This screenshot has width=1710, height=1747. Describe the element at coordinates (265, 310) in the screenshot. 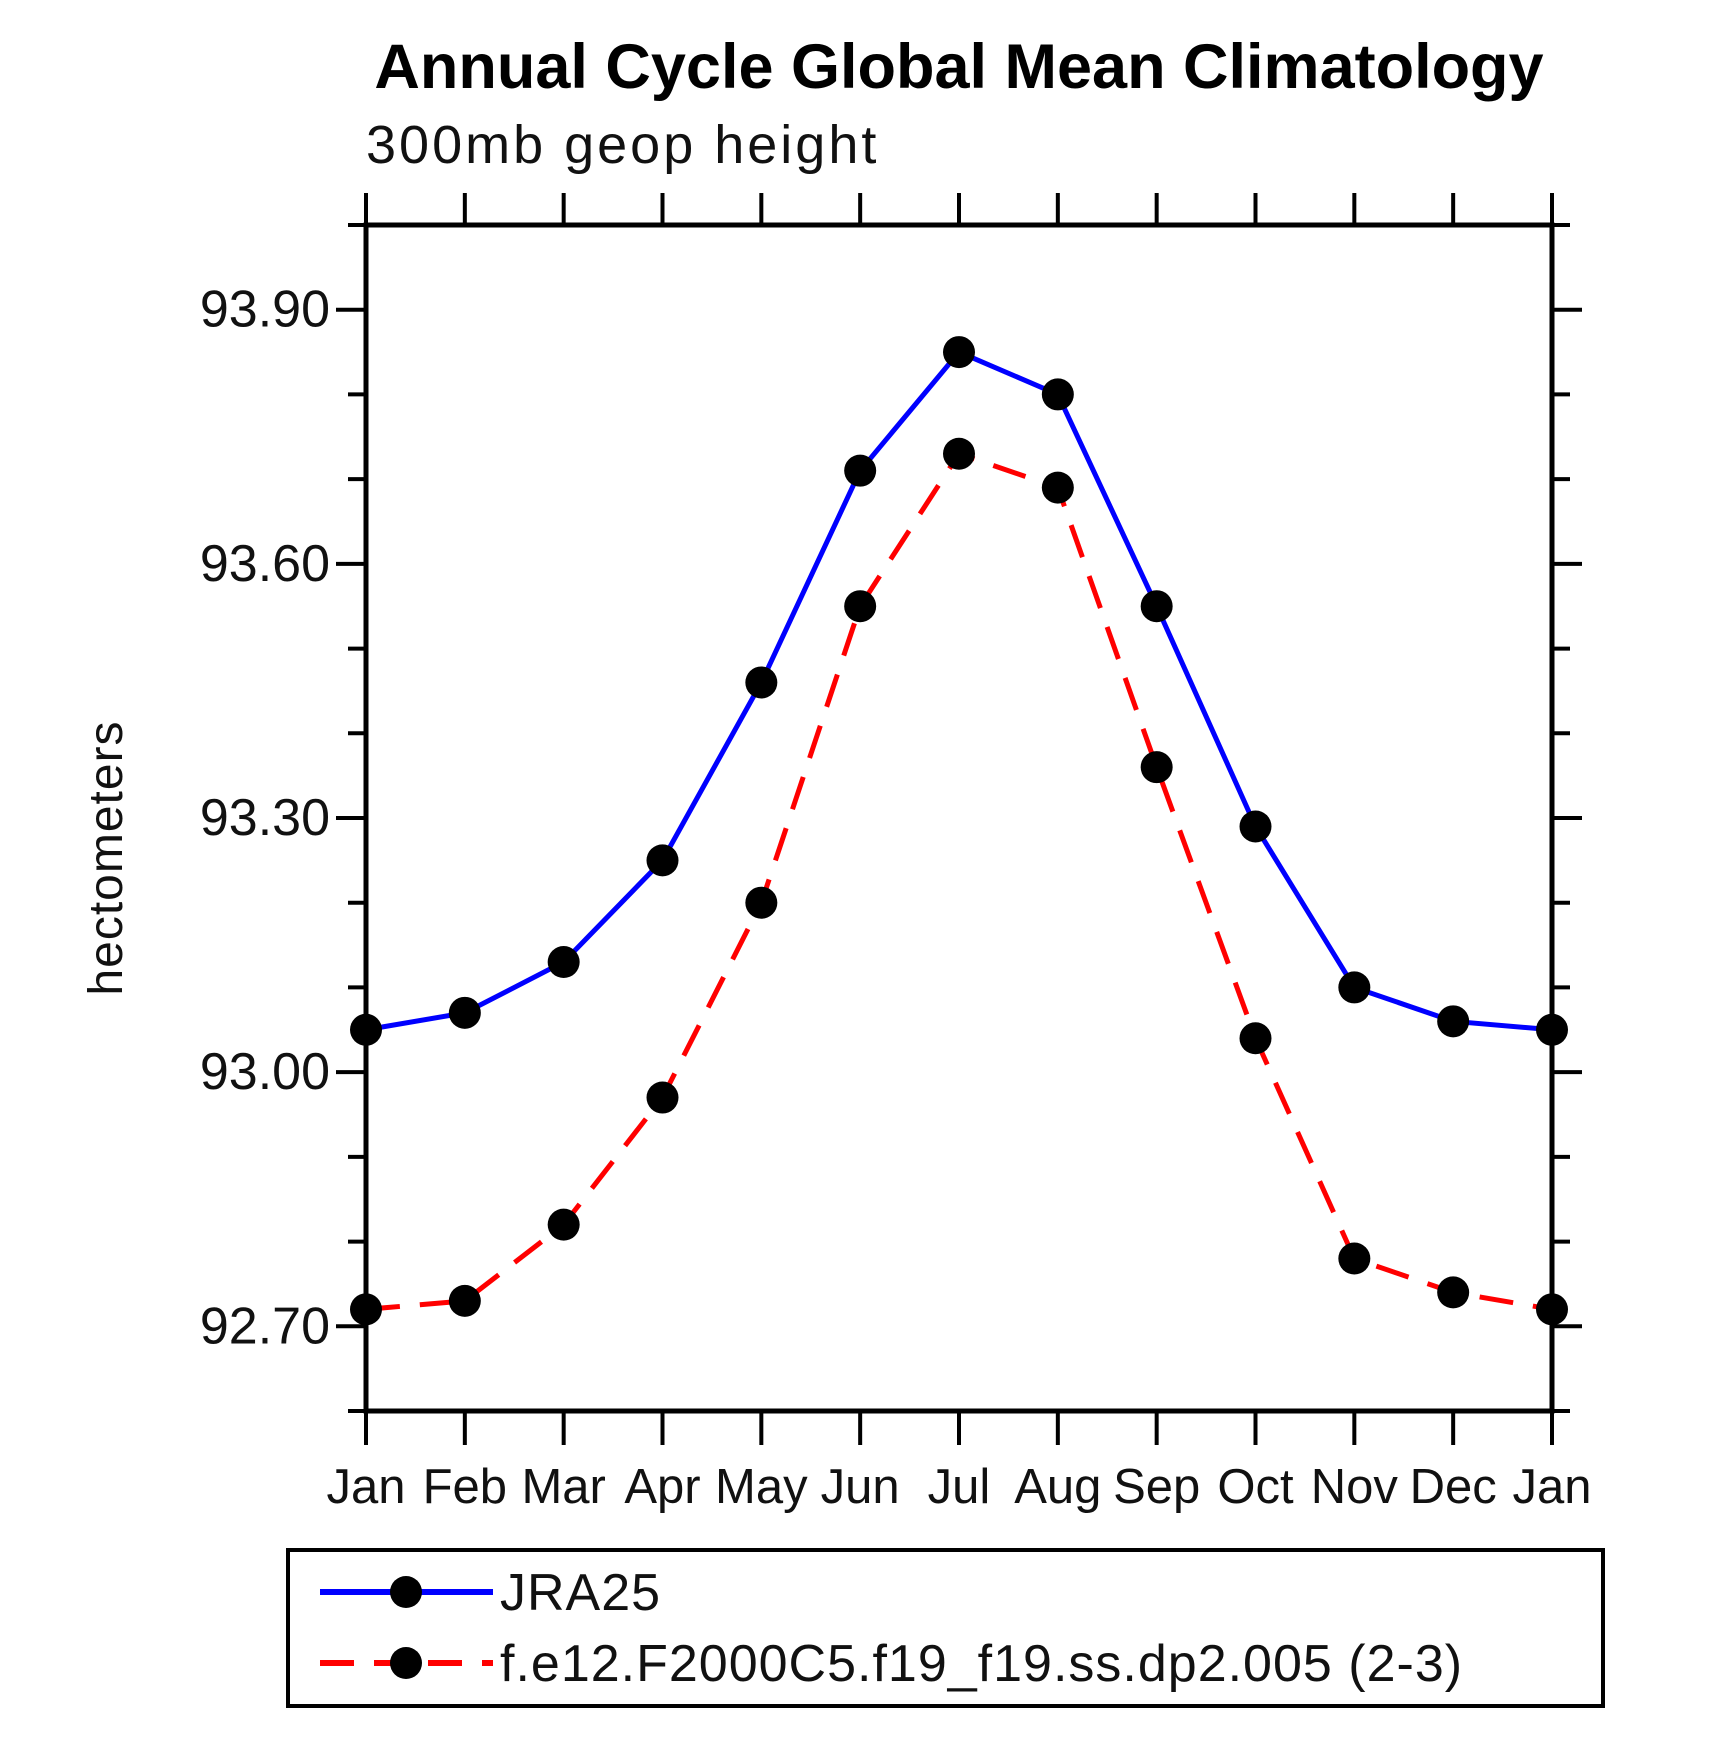

I see `y-tick-label: 93.90` at that location.